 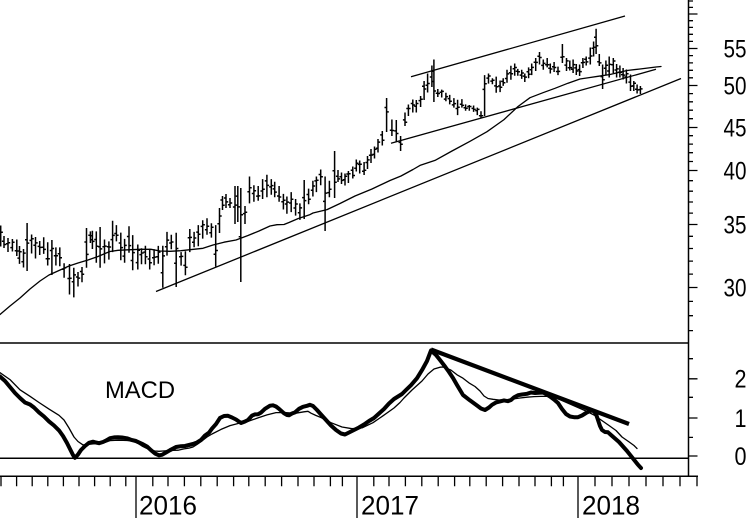 What do you see at coordinates (735, 49) in the screenshot?
I see `svg-text: 55` at bounding box center [735, 49].